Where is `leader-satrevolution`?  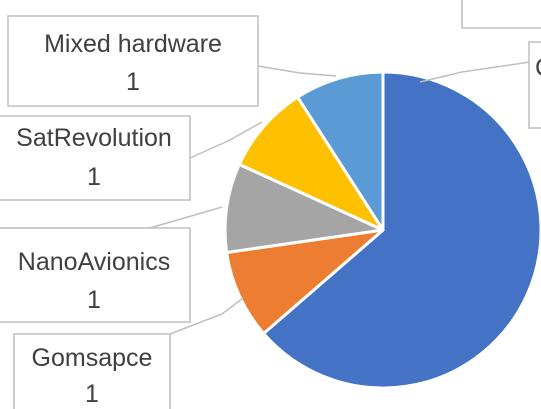 leader-satrevolution is located at coordinates (226, 140).